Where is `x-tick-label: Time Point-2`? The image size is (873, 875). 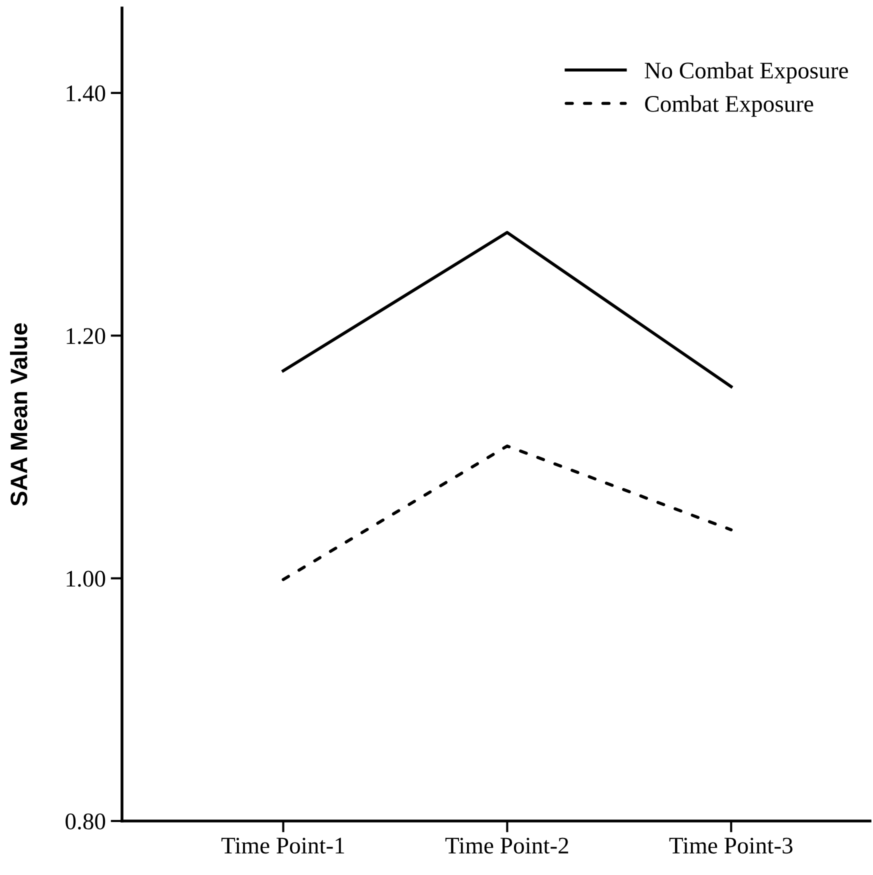
x-tick-label: Time Point-2 is located at coordinates (506, 846).